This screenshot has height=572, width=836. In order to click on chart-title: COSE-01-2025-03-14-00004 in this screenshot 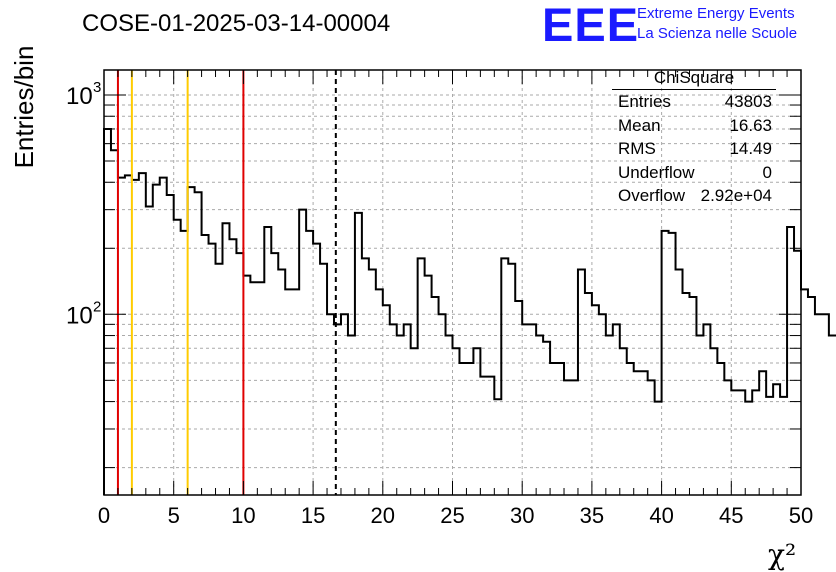, I will do `click(236, 23)`.